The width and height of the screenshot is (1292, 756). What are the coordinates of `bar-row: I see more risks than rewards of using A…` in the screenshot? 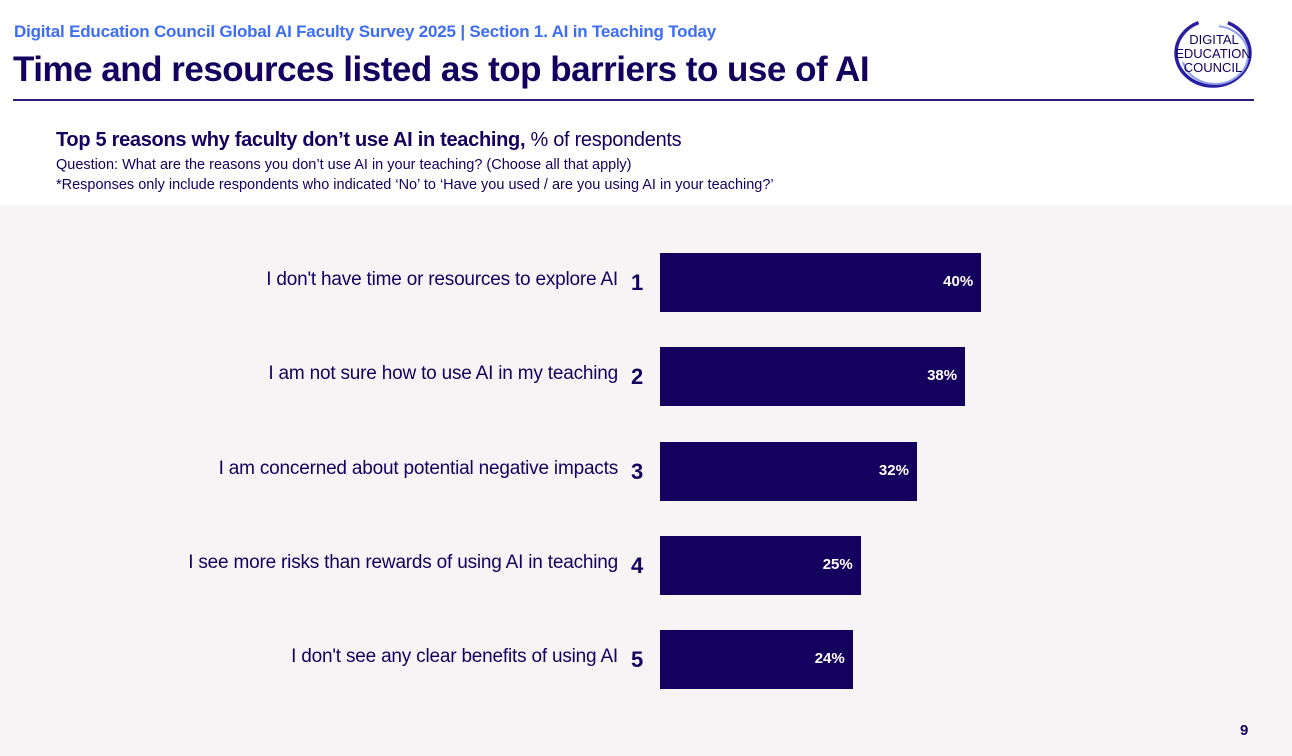 It's located at (646, 565).